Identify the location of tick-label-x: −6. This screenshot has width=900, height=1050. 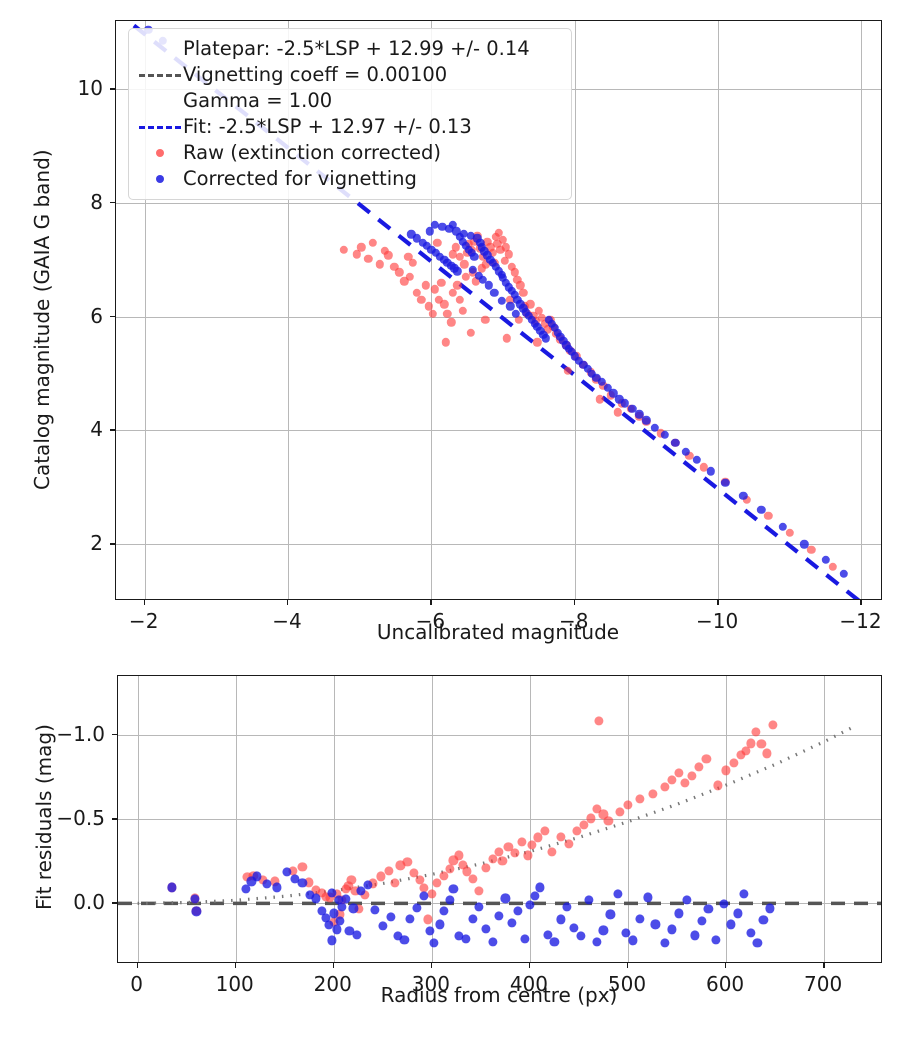
(430, 621).